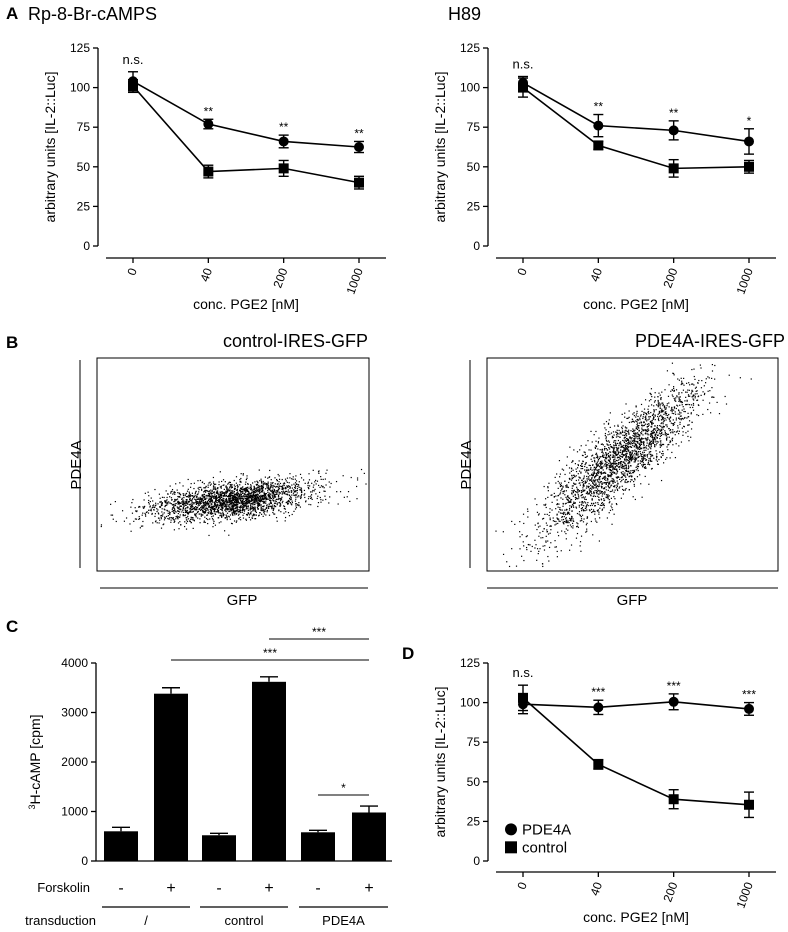 The height and width of the screenshot is (932, 788). I want to click on chart-d-ytick-label-1: 25, so click(474, 821).